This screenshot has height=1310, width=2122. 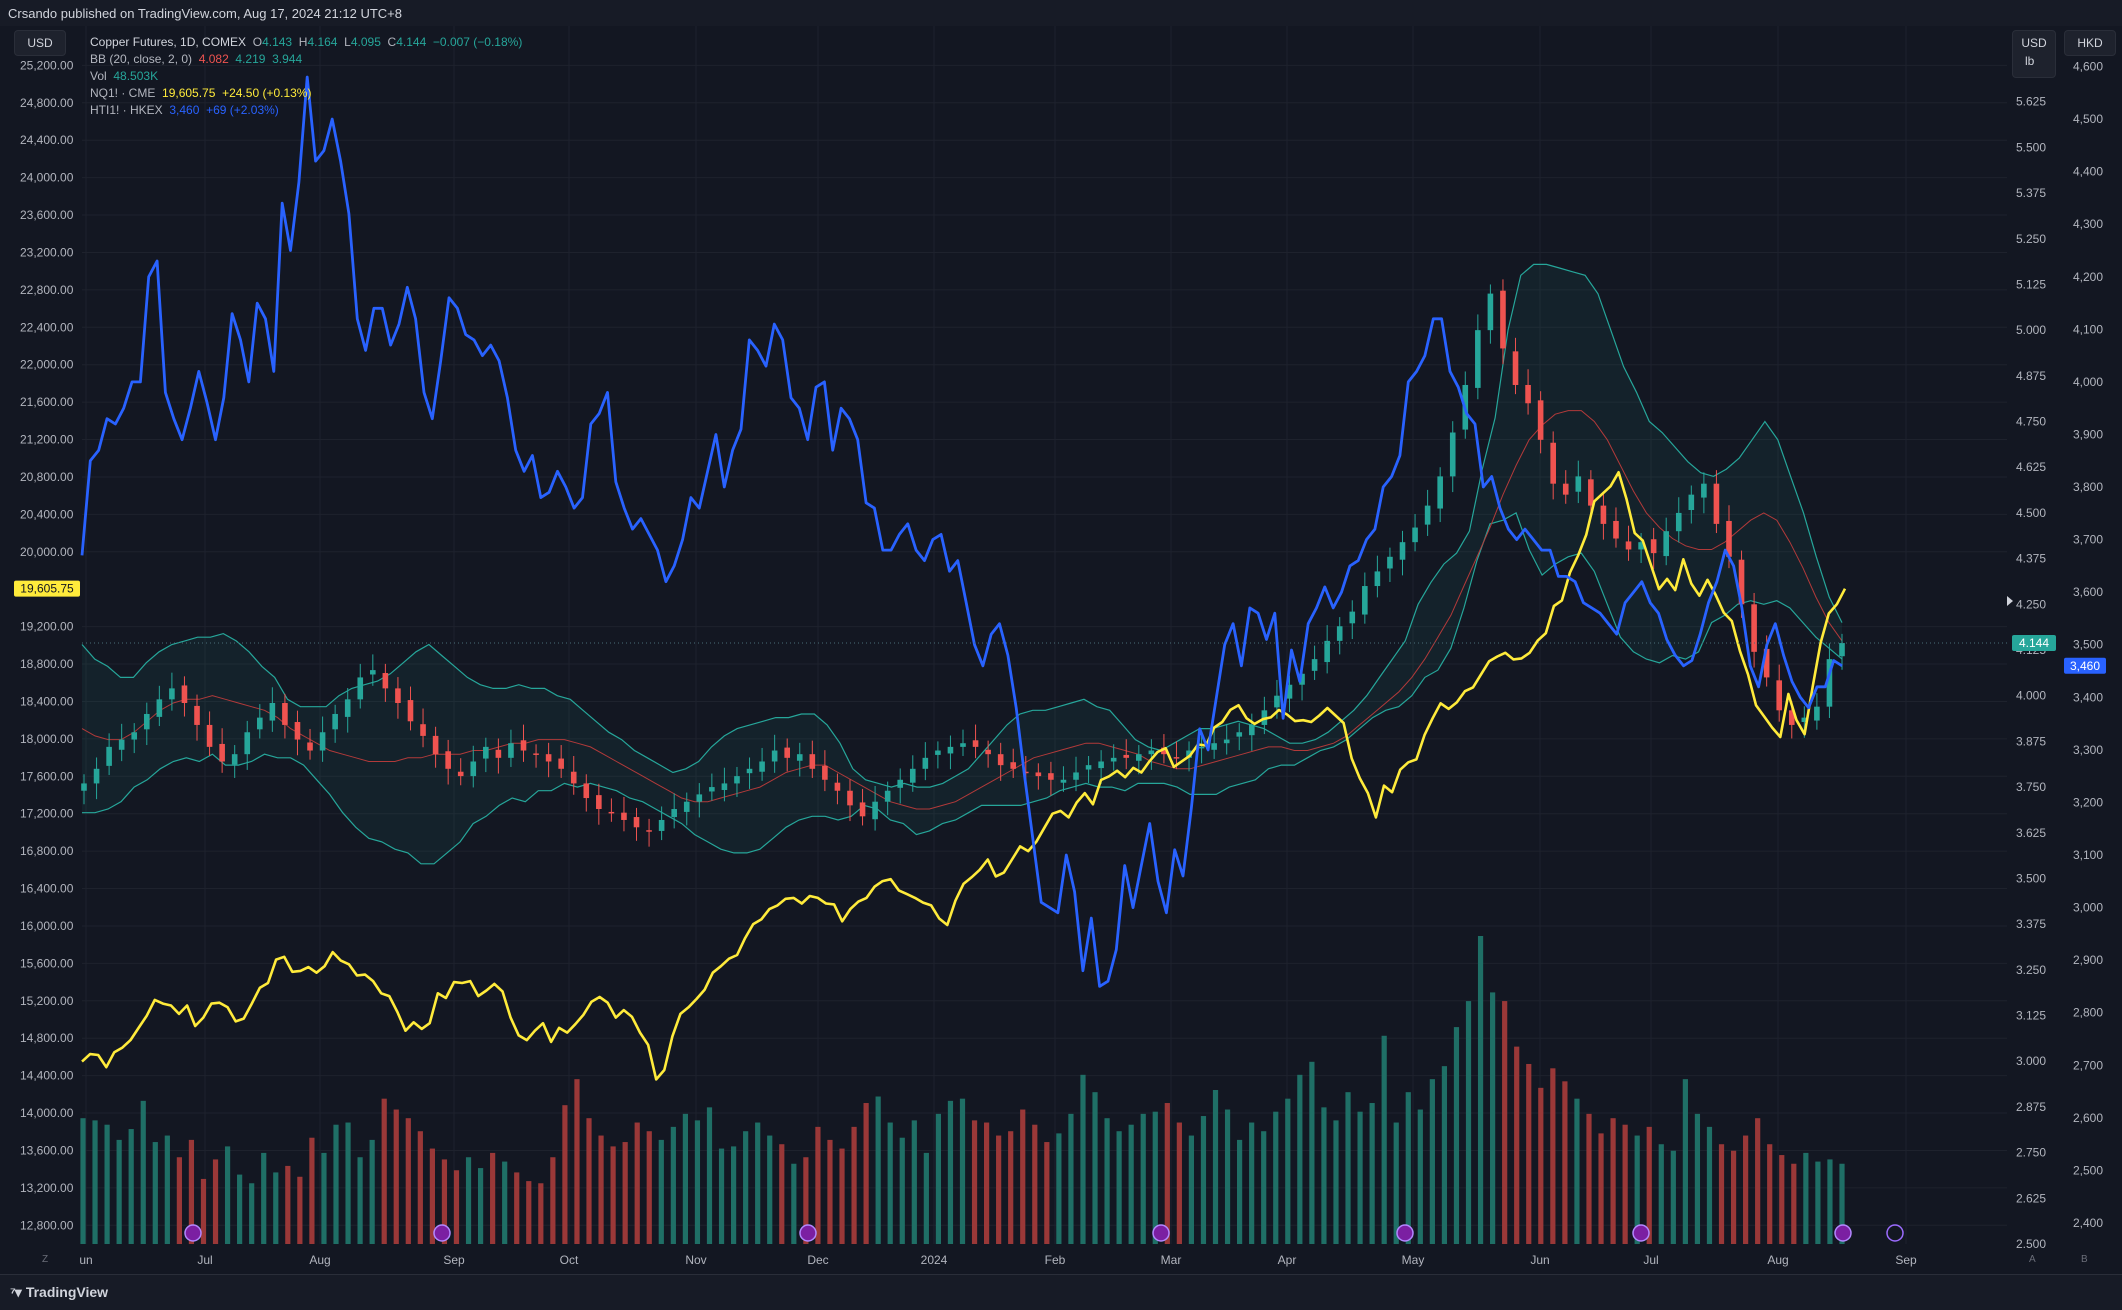 I want to click on legend-nq: NQ1! · CME 19,605.75 +24.50 (+0.13%), so click(x=306, y=93).